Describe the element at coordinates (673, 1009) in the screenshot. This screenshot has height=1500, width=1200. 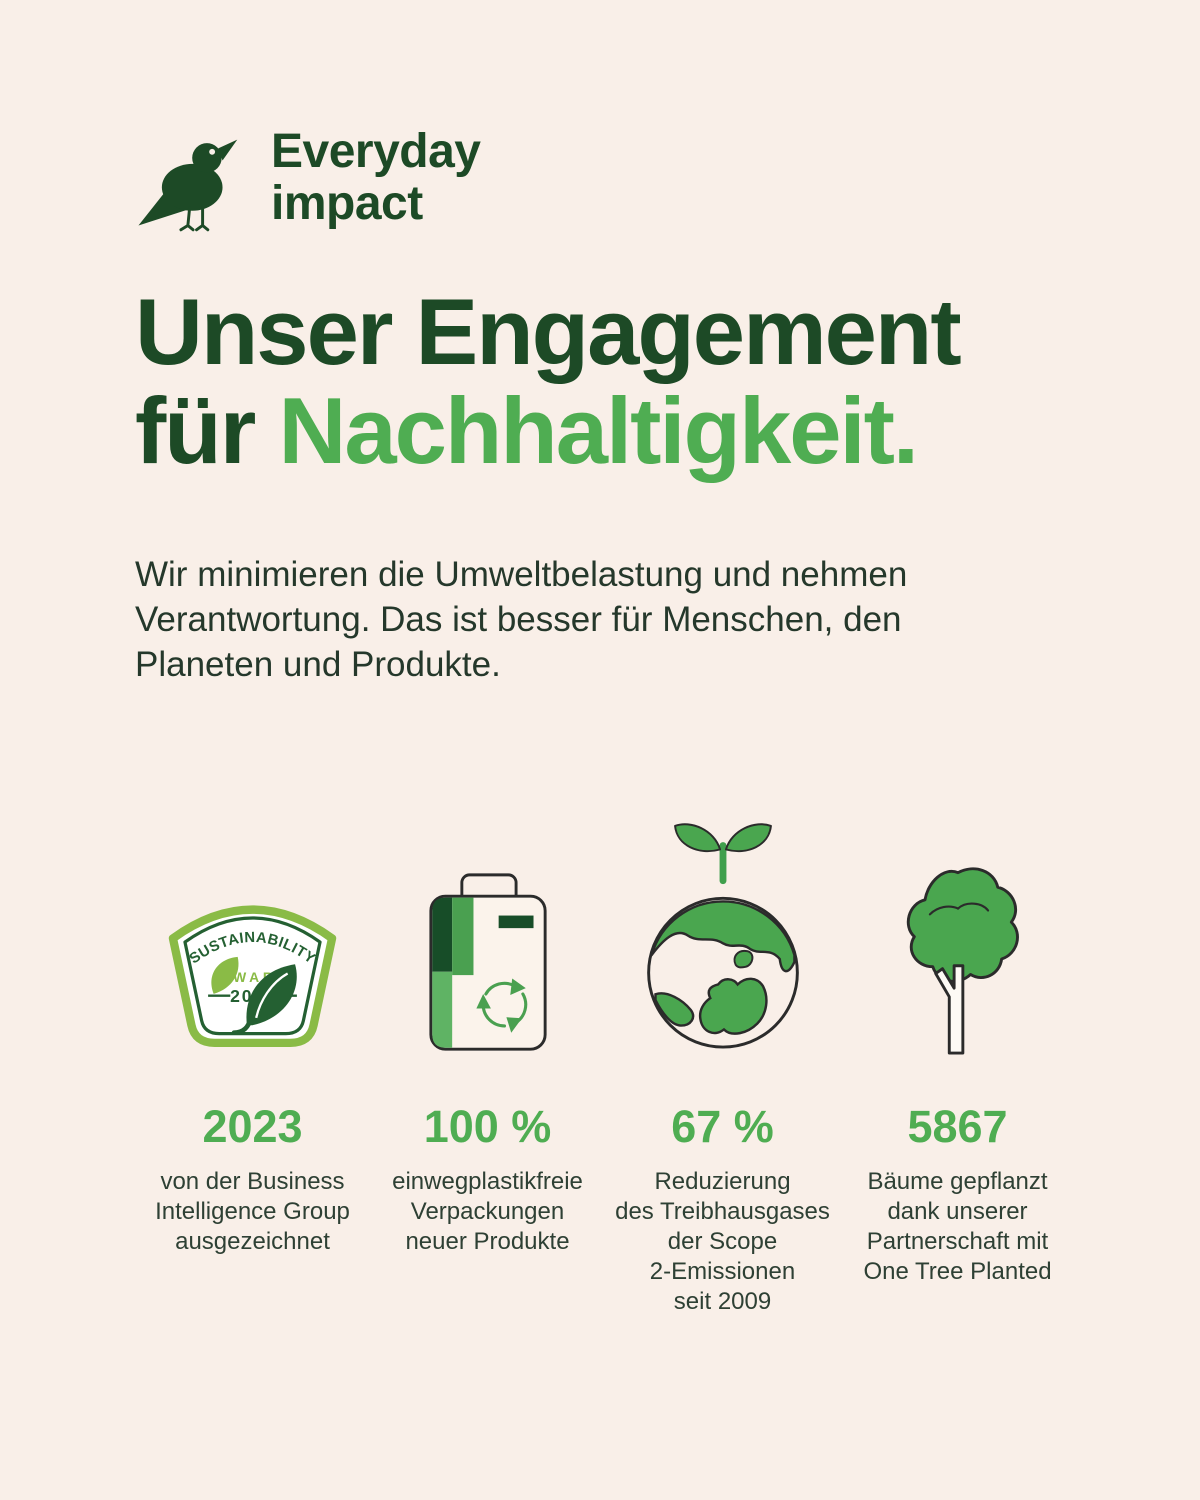
I see `continent-west` at that location.